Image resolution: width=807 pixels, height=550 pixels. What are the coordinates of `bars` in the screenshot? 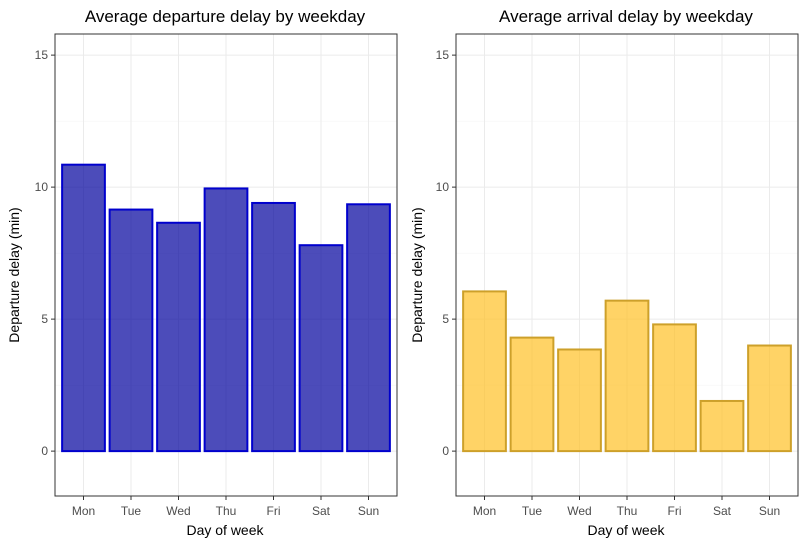 It's located at (627, 371).